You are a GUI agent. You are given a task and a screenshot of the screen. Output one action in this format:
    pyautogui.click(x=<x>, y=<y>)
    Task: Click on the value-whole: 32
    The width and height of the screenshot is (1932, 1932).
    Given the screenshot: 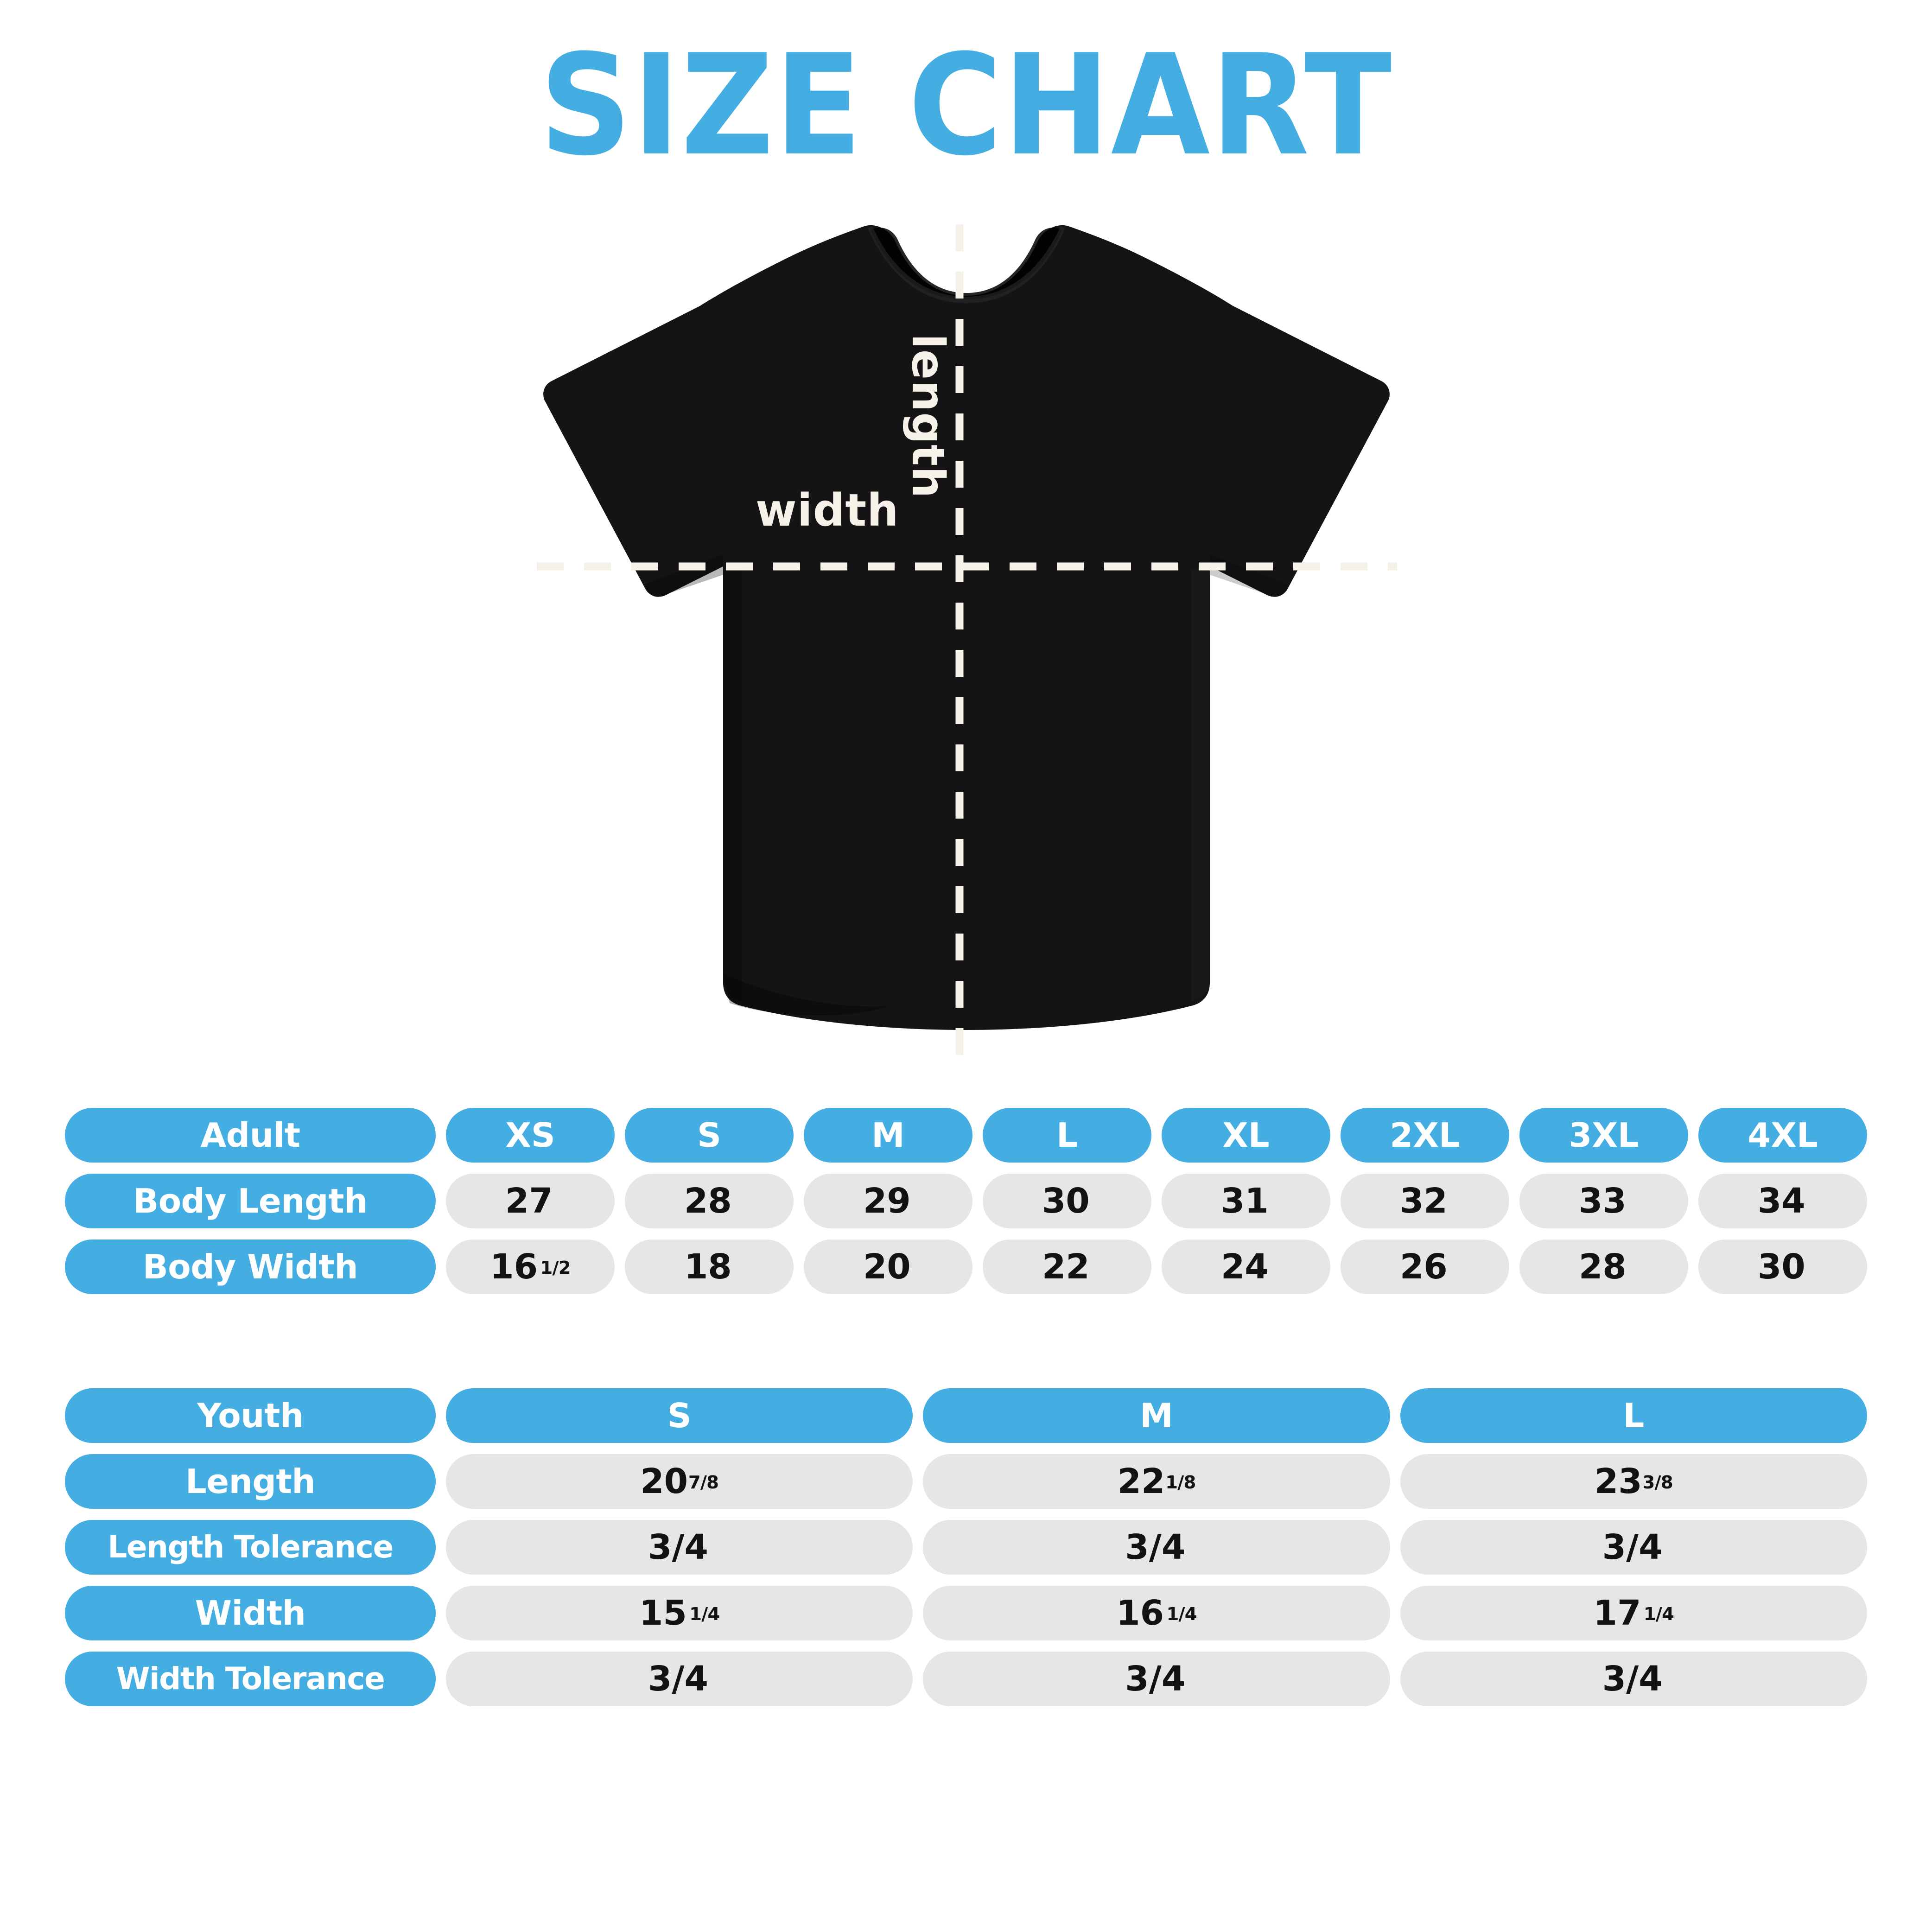 What is the action you would take?
    pyautogui.click(x=1423, y=1201)
    